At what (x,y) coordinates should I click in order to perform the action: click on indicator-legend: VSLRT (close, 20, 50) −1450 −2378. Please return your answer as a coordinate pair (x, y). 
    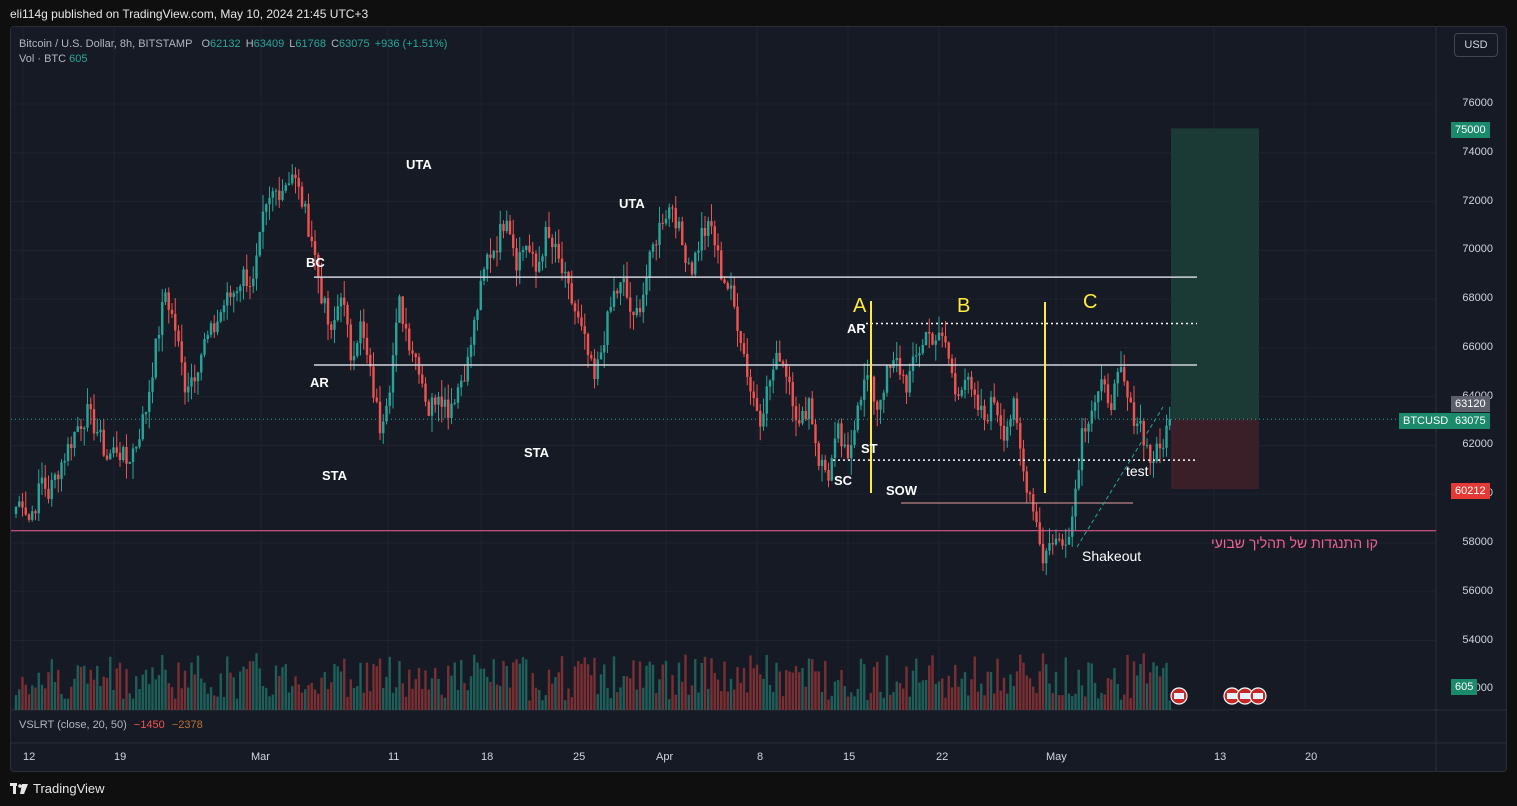
    Looking at the image, I should click on (111, 725).